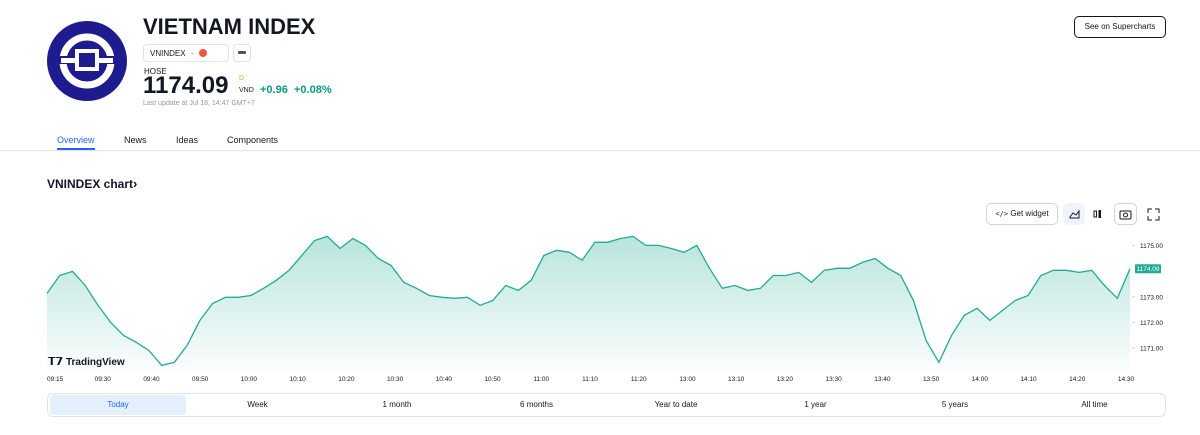 This screenshot has height=435, width=1200. I want to click on area-style-button, so click(1074, 214).